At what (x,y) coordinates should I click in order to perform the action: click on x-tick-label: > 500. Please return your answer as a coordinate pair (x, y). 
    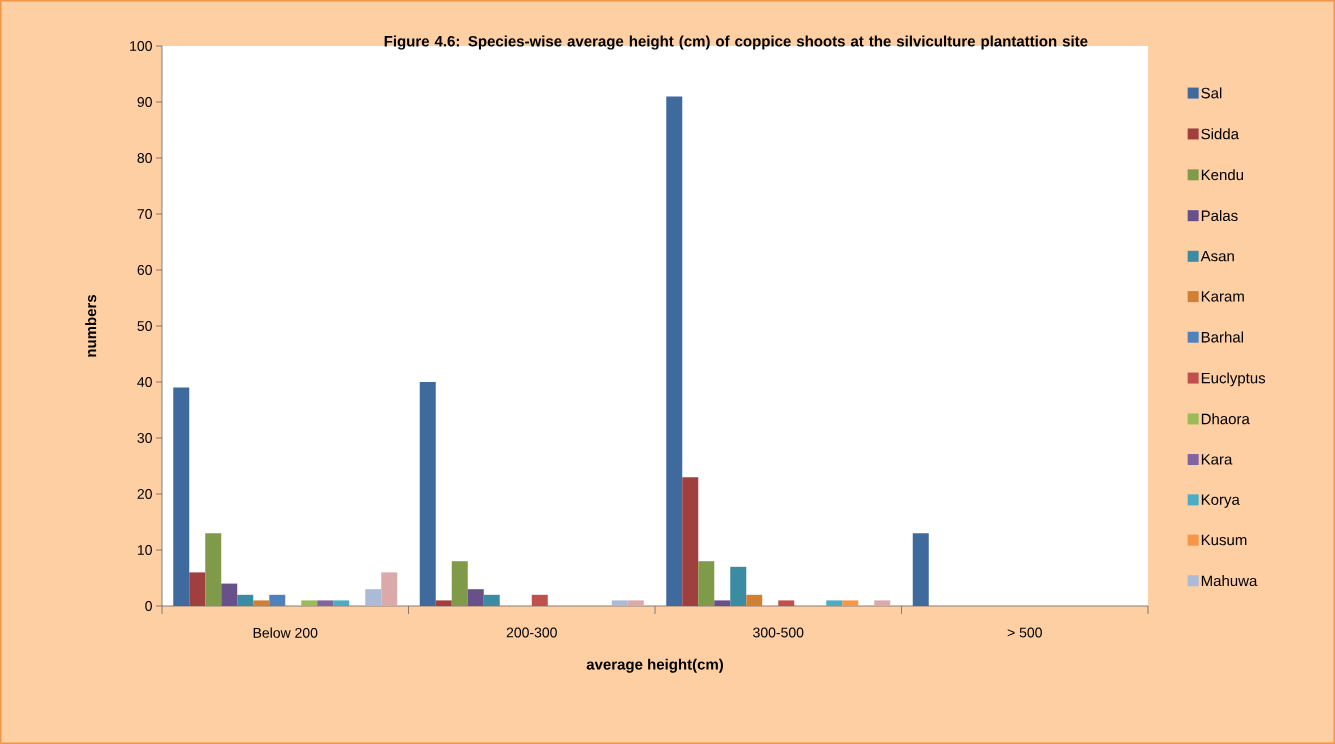
    Looking at the image, I should click on (1024, 632).